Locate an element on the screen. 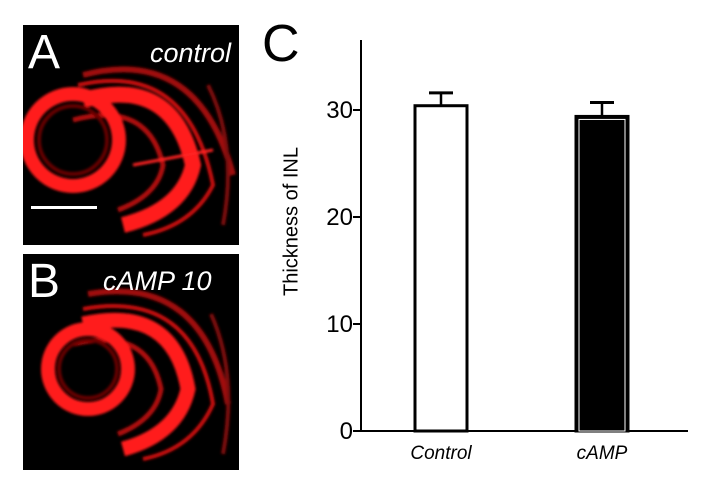 Image resolution: width=721 pixels, height=498 pixels. bar-camp is located at coordinates (602, 273).